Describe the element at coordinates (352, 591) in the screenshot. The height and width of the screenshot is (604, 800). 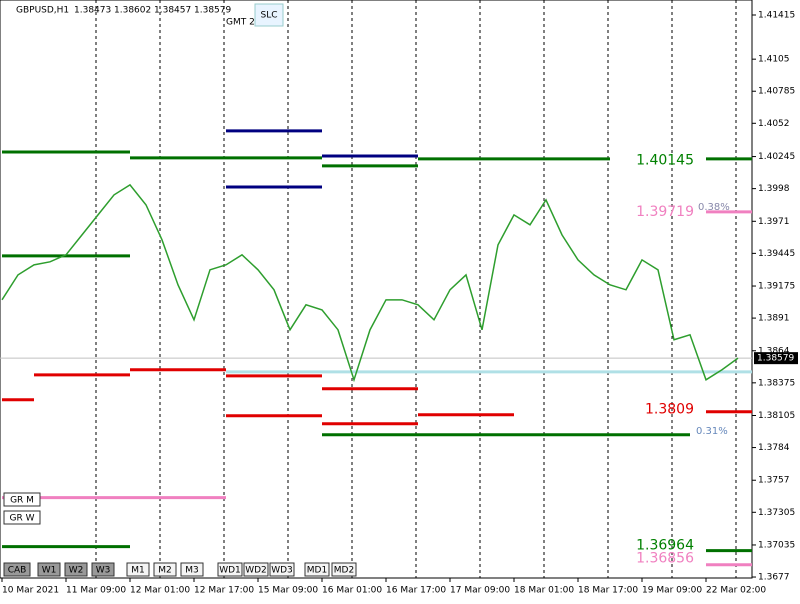
I see `x-tick-label: 16 Mar 01:00` at that location.